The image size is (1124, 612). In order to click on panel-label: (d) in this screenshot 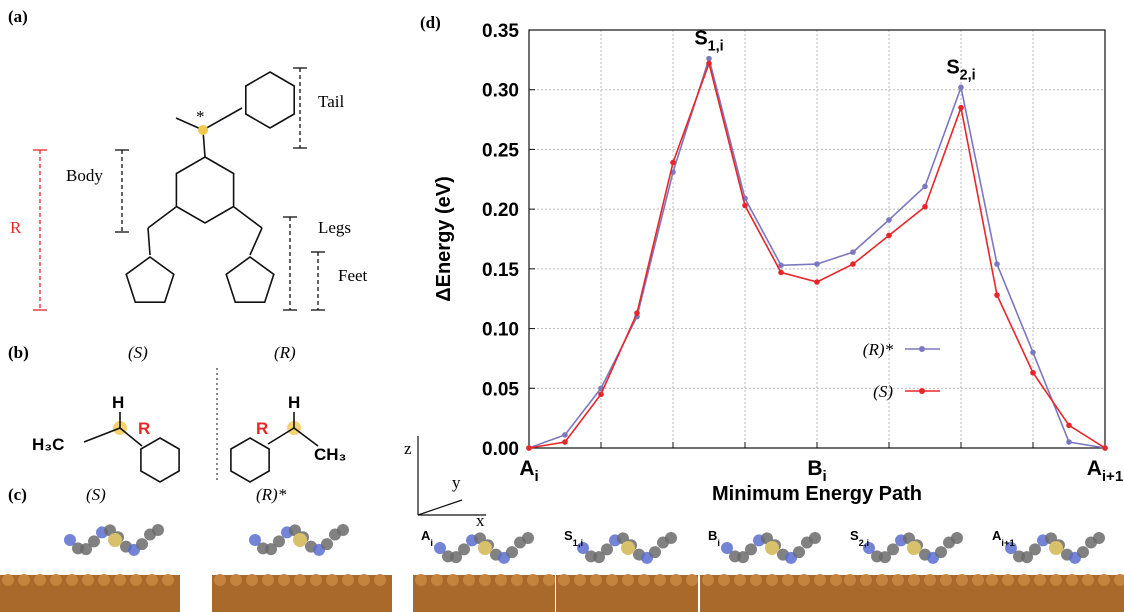, I will do `click(430, 22)`.